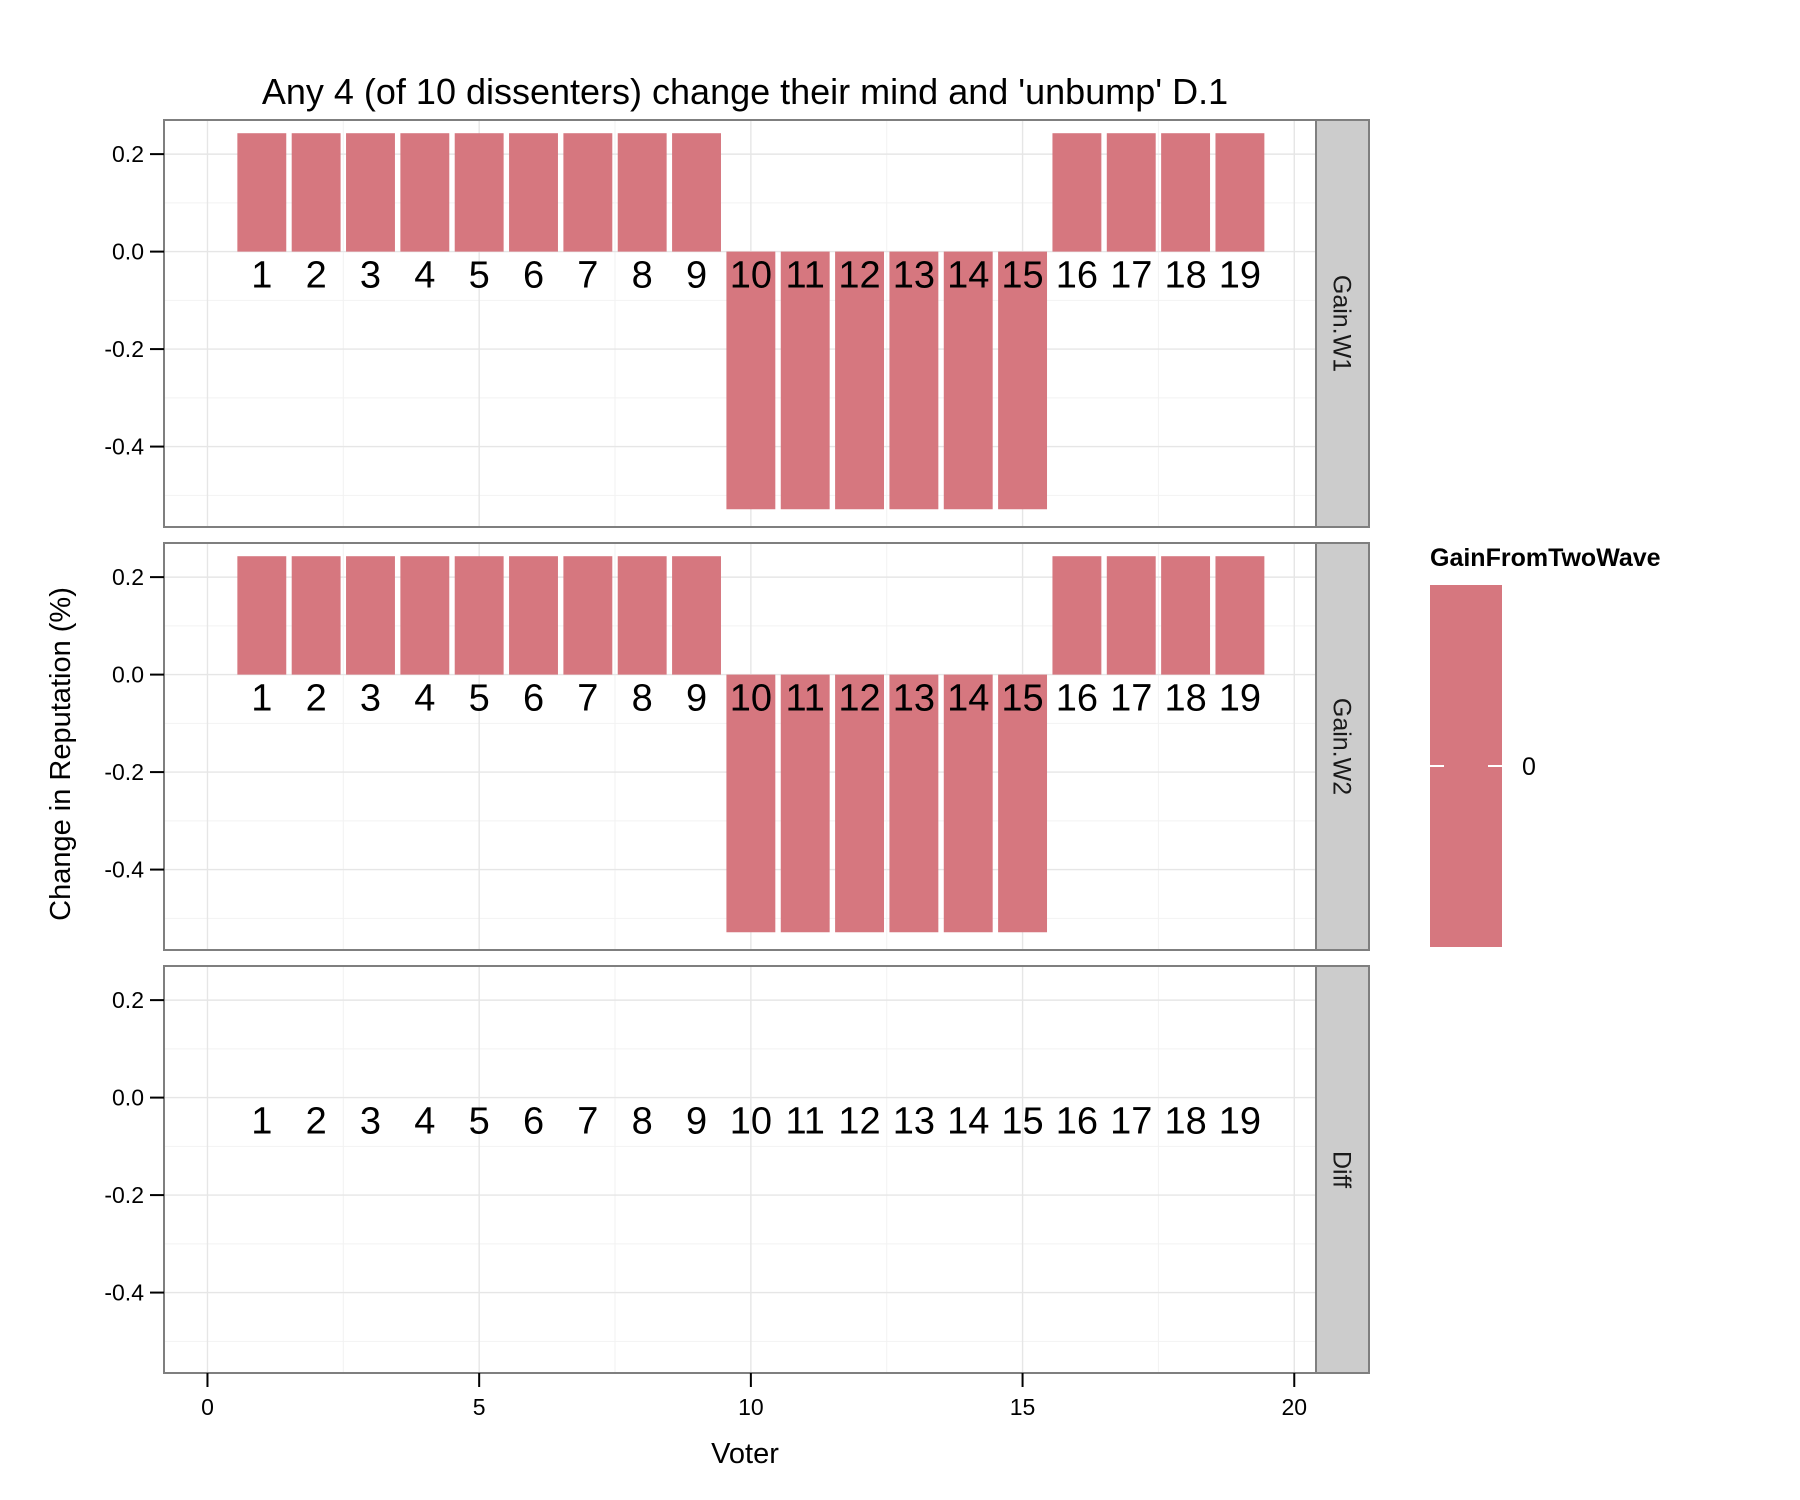 Image resolution: width=1800 pixels, height=1500 pixels. What do you see at coordinates (745, 1454) in the screenshot?
I see `x-axis-title: Voter` at bounding box center [745, 1454].